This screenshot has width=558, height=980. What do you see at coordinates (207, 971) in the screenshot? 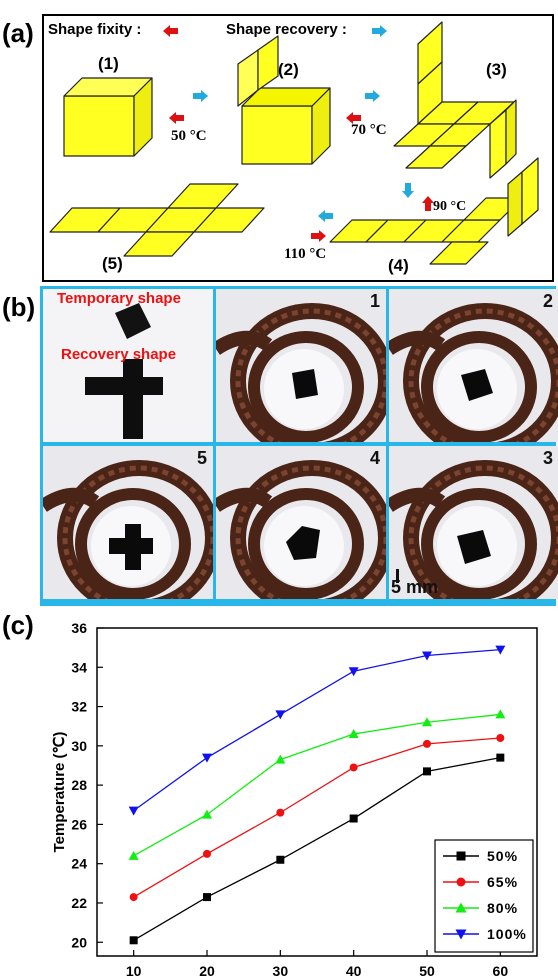
I see `x-tick-label: 20` at bounding box center [207, 971].